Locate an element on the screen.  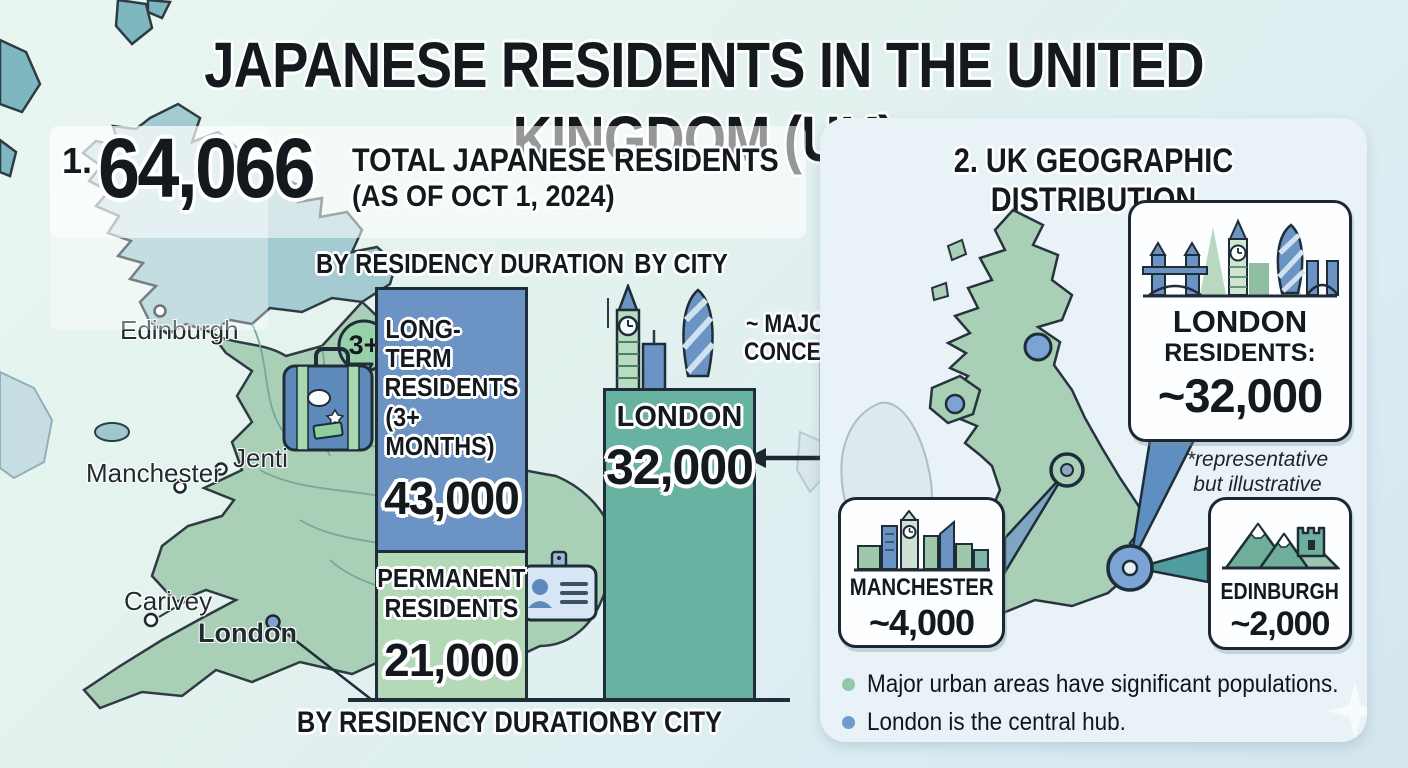
edinburgh-callout: EDINBURGH ~2,000 is located at coordinates (1280, 573).